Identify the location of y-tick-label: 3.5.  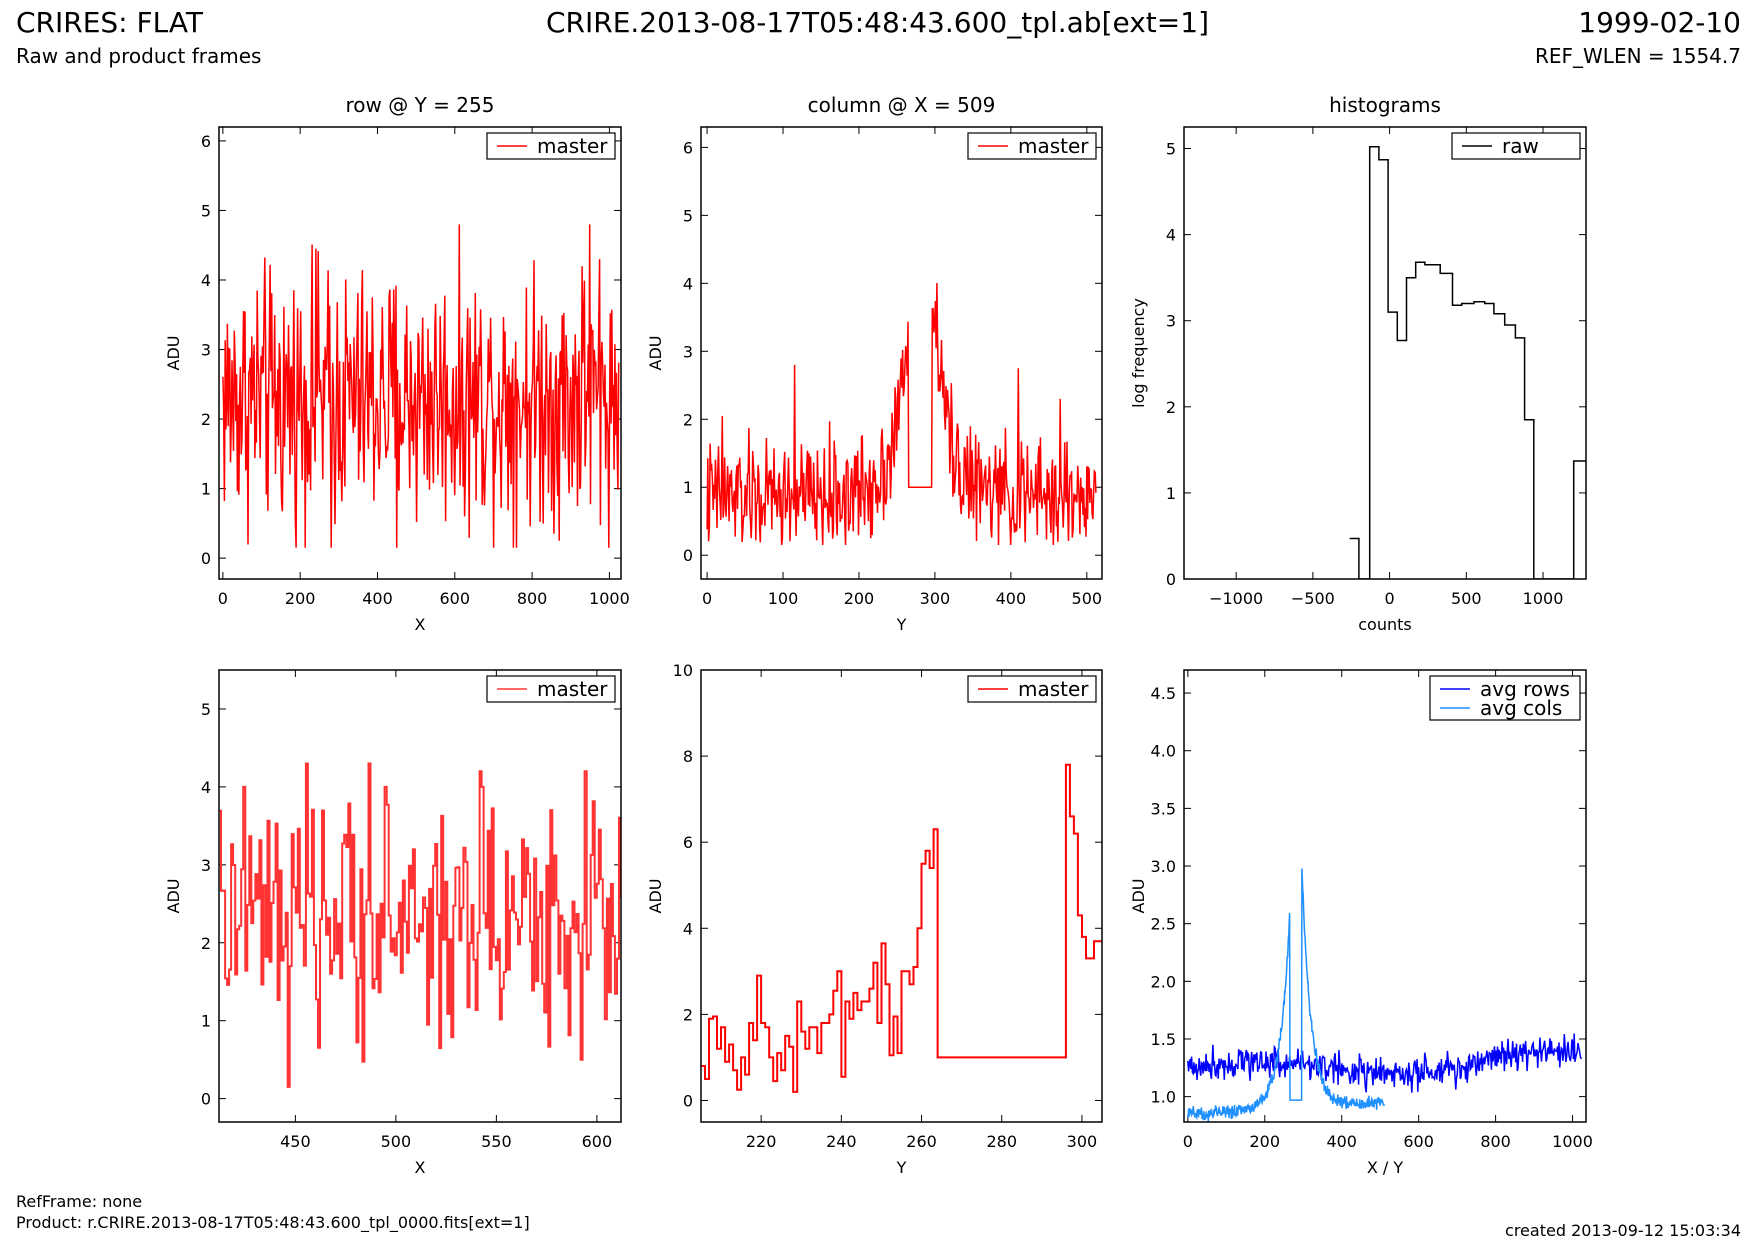
(1163, 808).